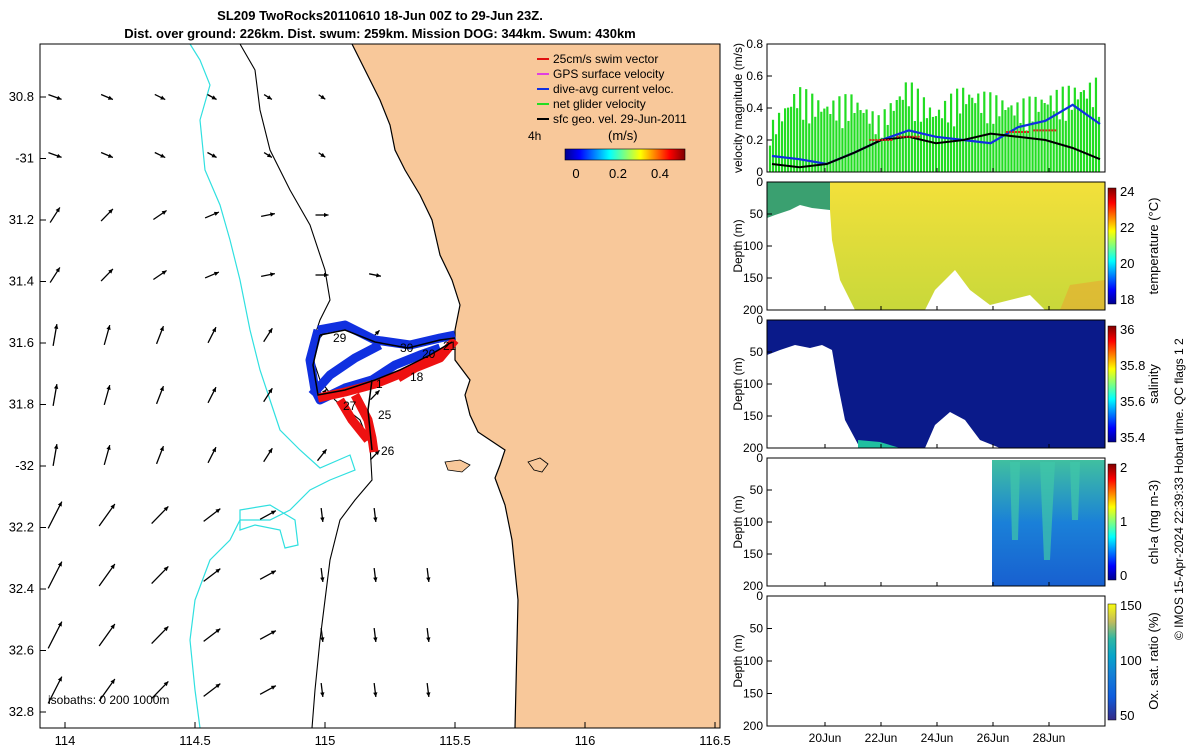 This screenshot has width=1200, height=750. What do you see at coordinates (623, 135) in the screenshot?
I see `colorbar-title: (m/s)` at bounding box center [623, 135].